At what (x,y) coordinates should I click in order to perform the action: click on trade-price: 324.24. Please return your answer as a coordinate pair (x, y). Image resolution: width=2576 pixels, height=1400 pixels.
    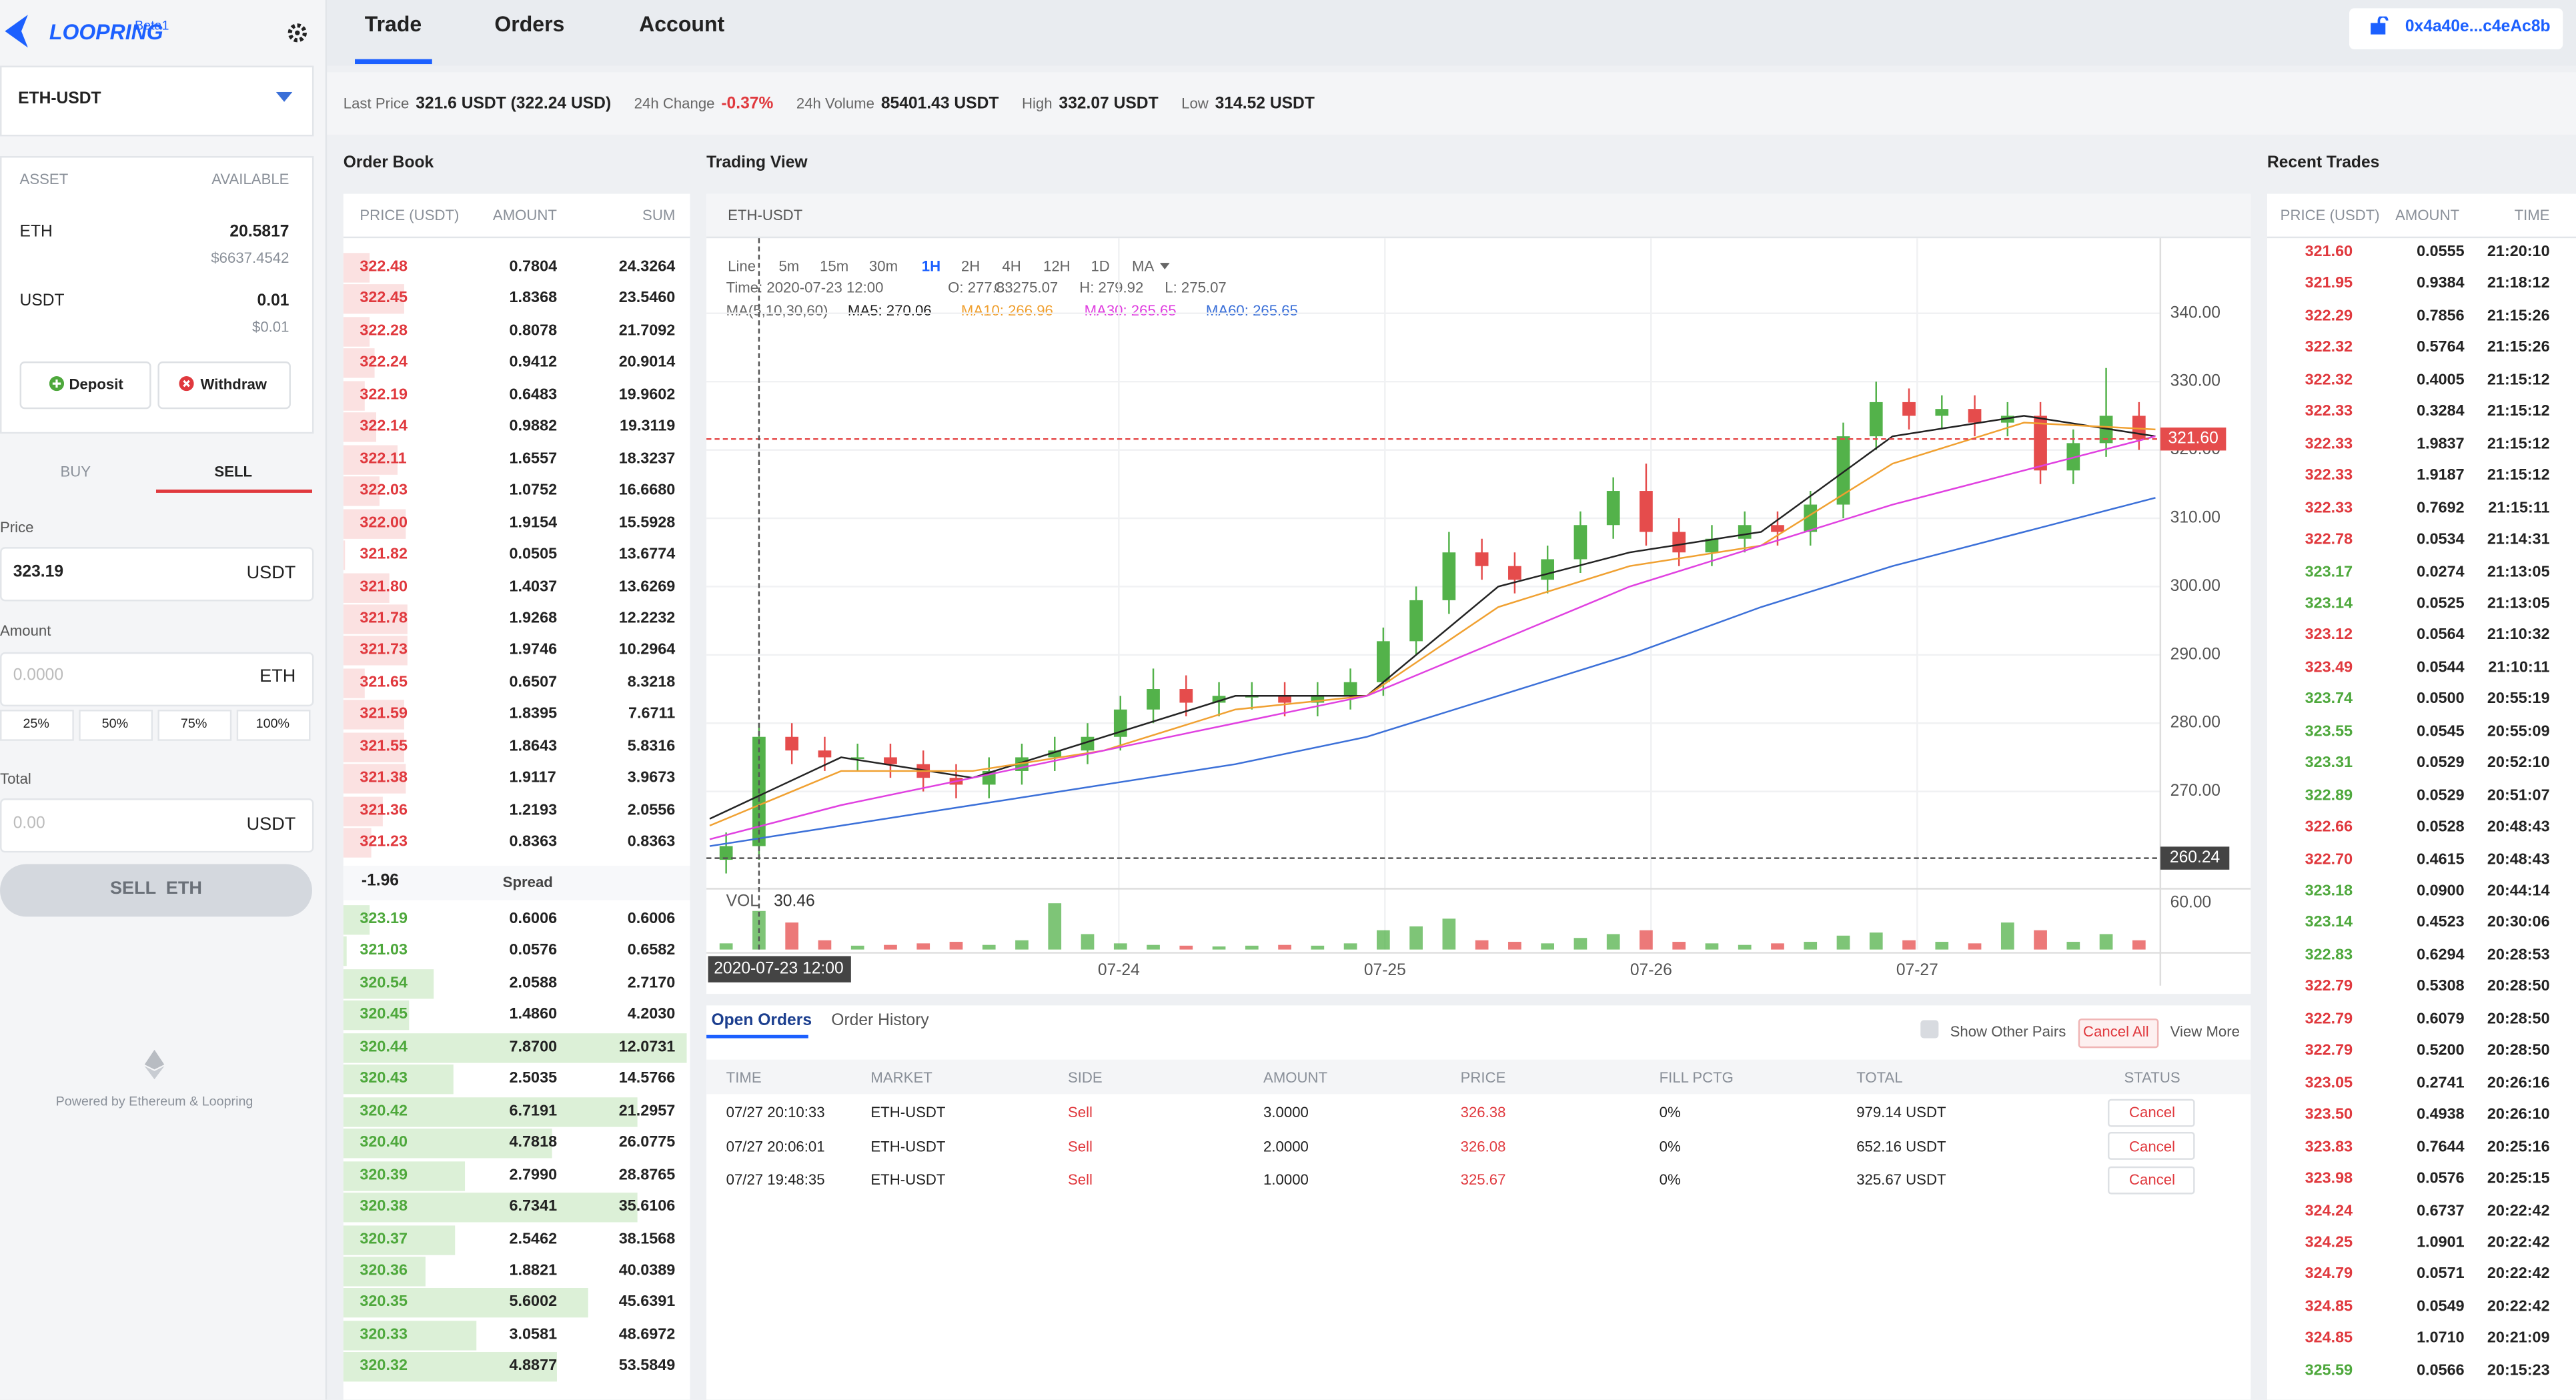
    Looking at the image, I should click on (2329, 1210).